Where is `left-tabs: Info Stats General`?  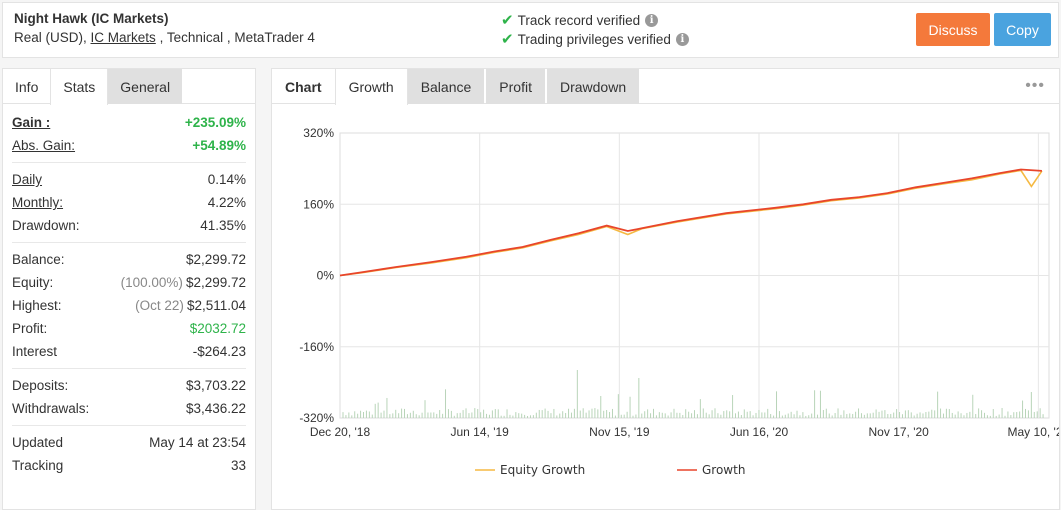 left-tabs: Info Stats General is located at coordinates (129, 87).